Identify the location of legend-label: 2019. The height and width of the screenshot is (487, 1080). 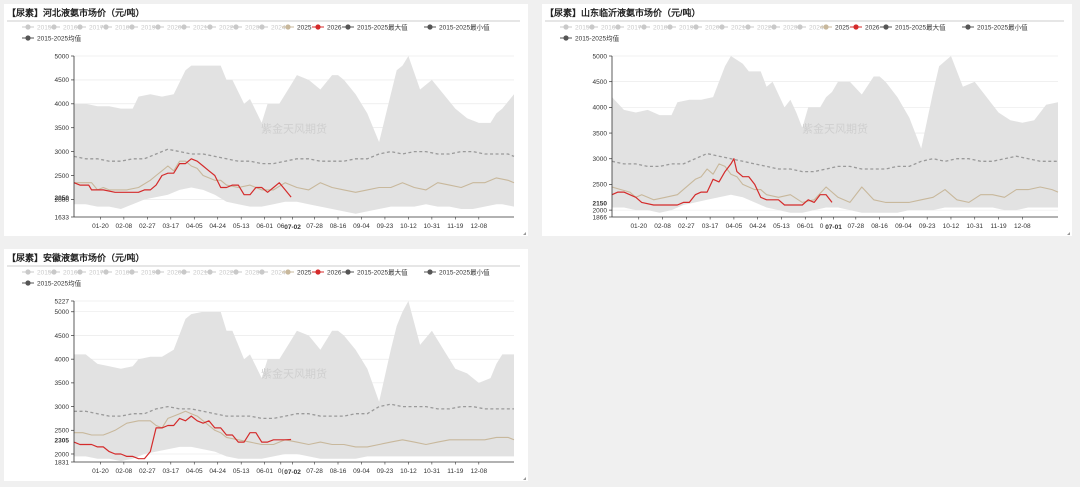
(148, 272).